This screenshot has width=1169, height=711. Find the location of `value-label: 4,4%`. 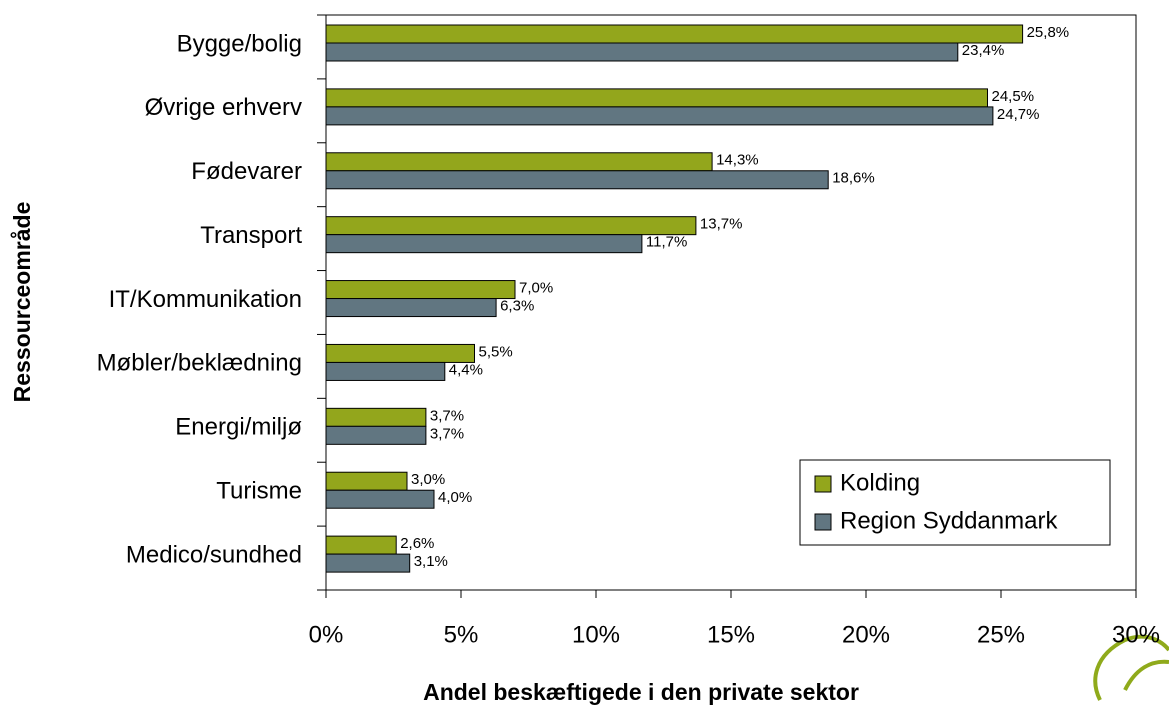

value-label: 4,4% is located at coordinates (466, 369).